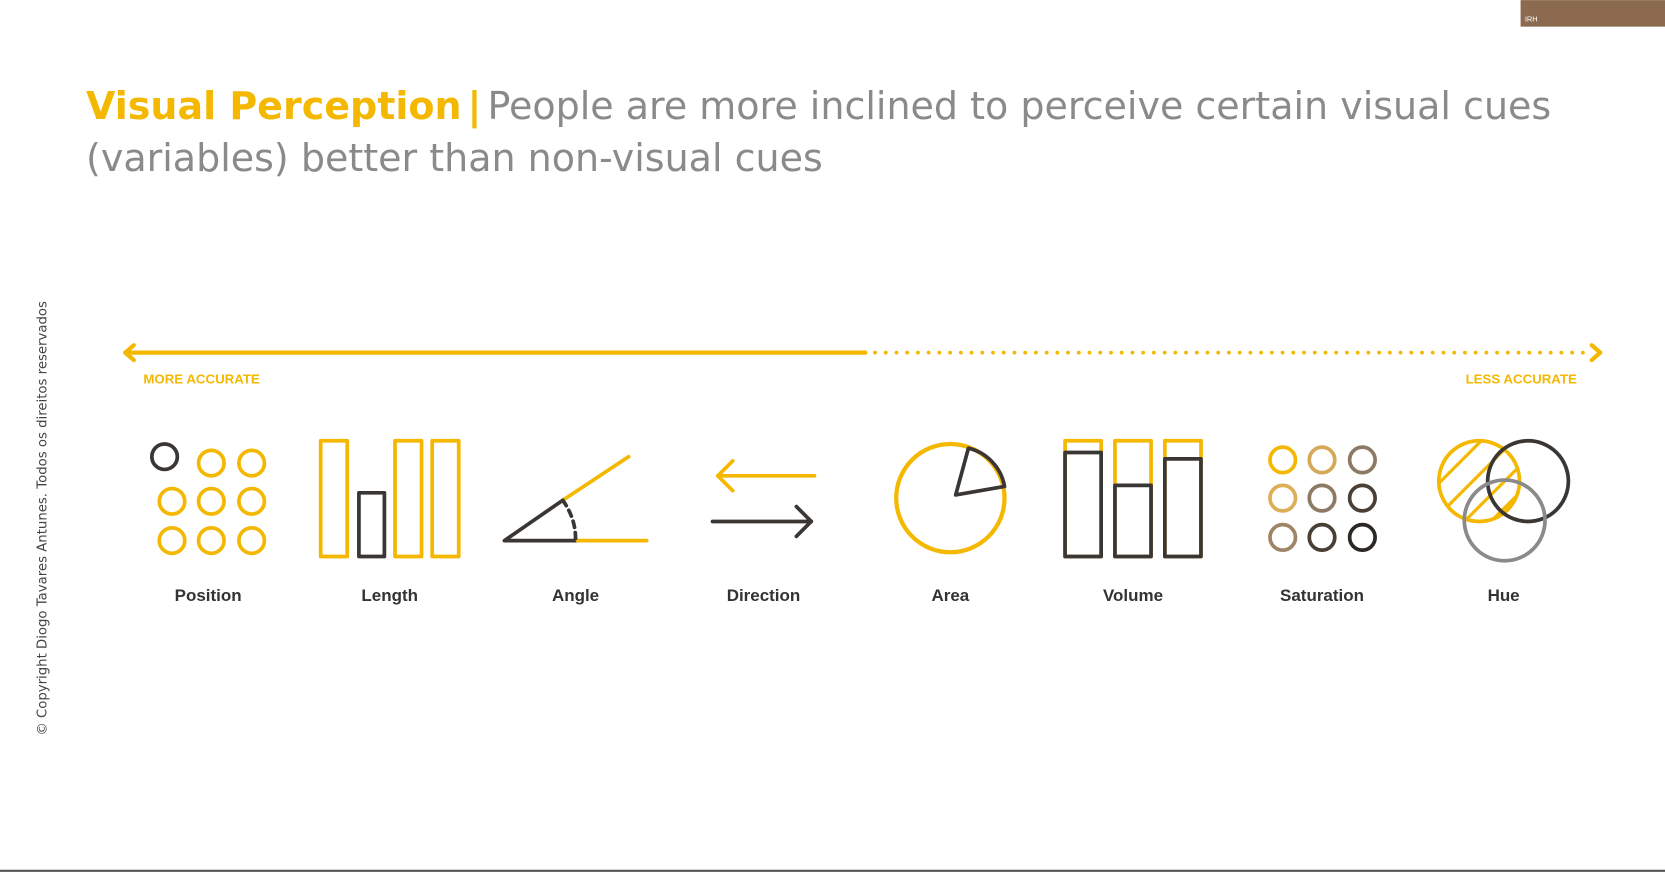 Image resolution: width=1665 pixels, height=872 pixels. Describe the element at coordinates (1322, 595) in the screenshot. I see `cue-label: Saturation` at that location.